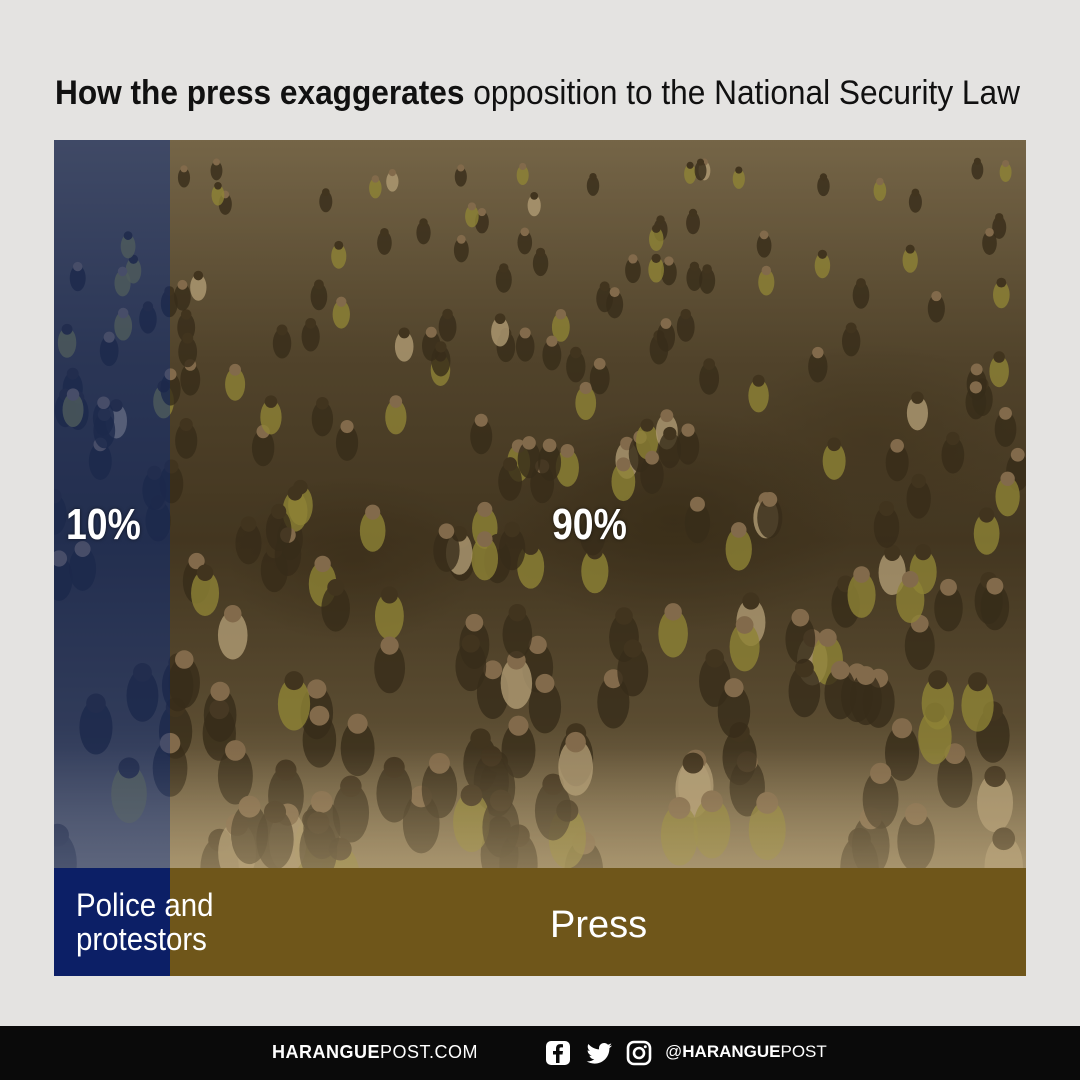 This screenshot has height=1080, width=1080. Describe the element at coordinates (145, 922) in the screenshot. I see `category-label-police-protestors: Police and protestors` at that location.